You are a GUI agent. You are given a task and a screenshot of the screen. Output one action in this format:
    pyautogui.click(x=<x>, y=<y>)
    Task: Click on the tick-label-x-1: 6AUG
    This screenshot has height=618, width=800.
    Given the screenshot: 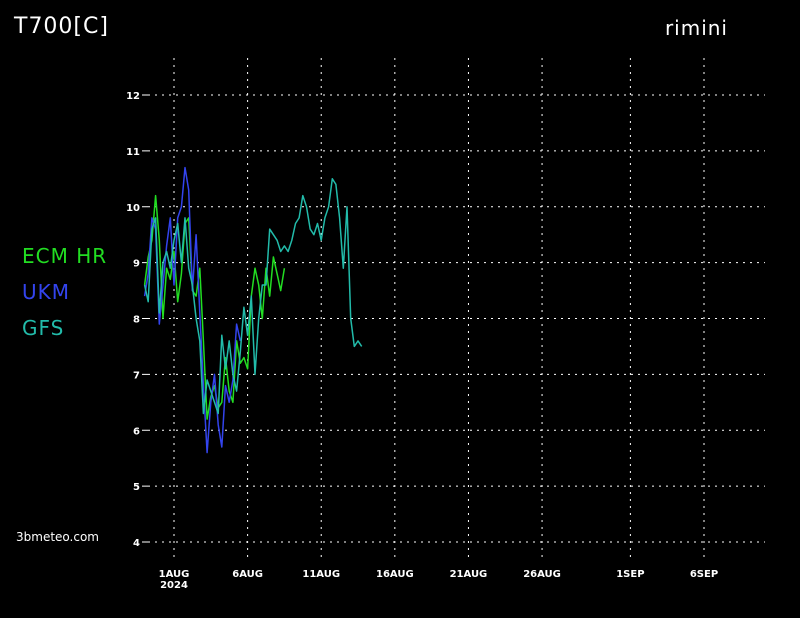 What is the action you would take?
    pyautogui.click(x=247, y=574)
    